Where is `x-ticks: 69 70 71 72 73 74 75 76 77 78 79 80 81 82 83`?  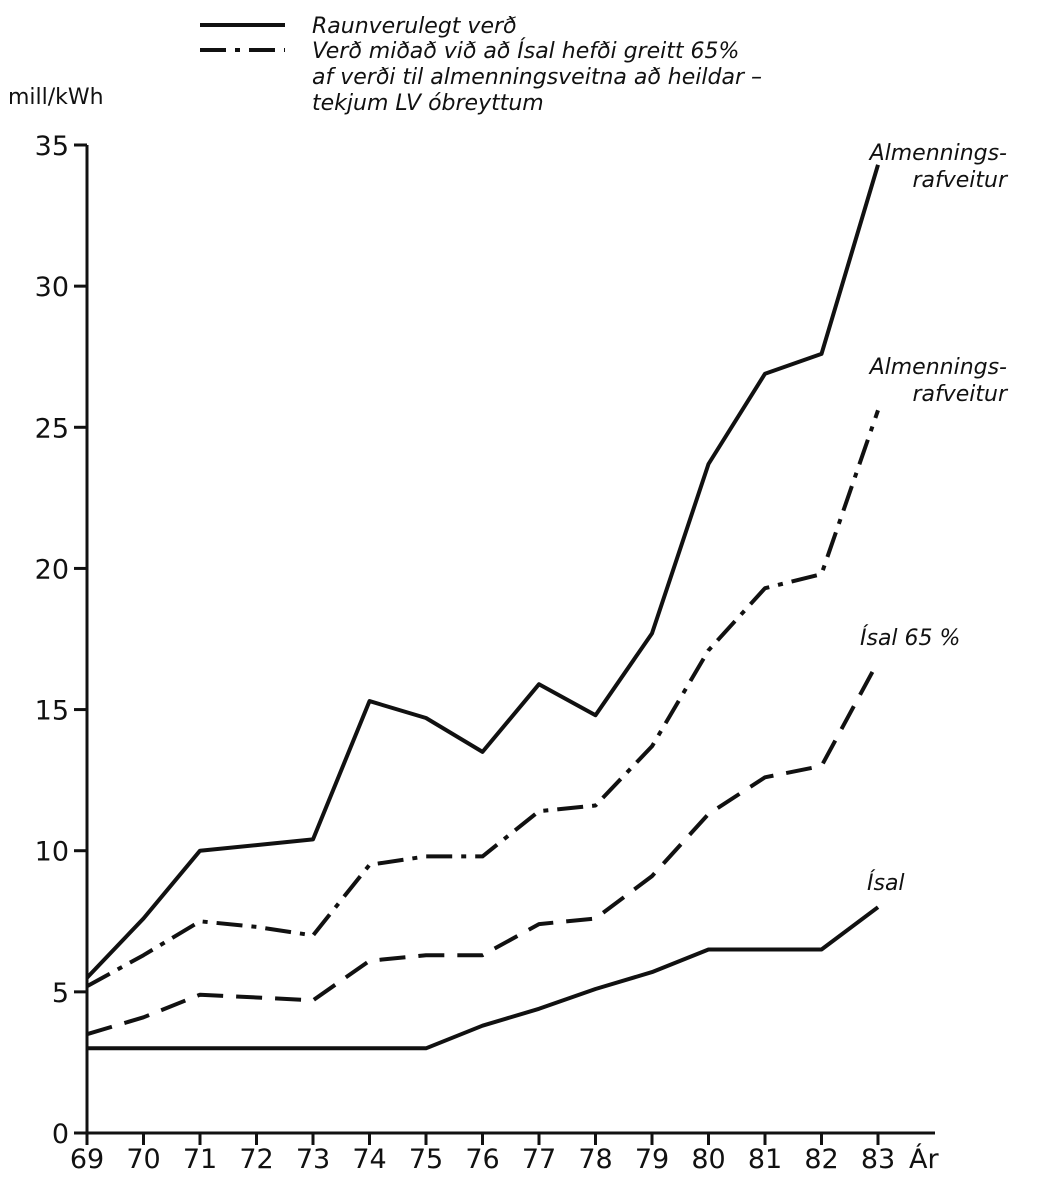
x-ticks: 69 70 71 72 73 74 75 76 77 78 79 80 81 82 83 is located at coordinates (482, 1154).